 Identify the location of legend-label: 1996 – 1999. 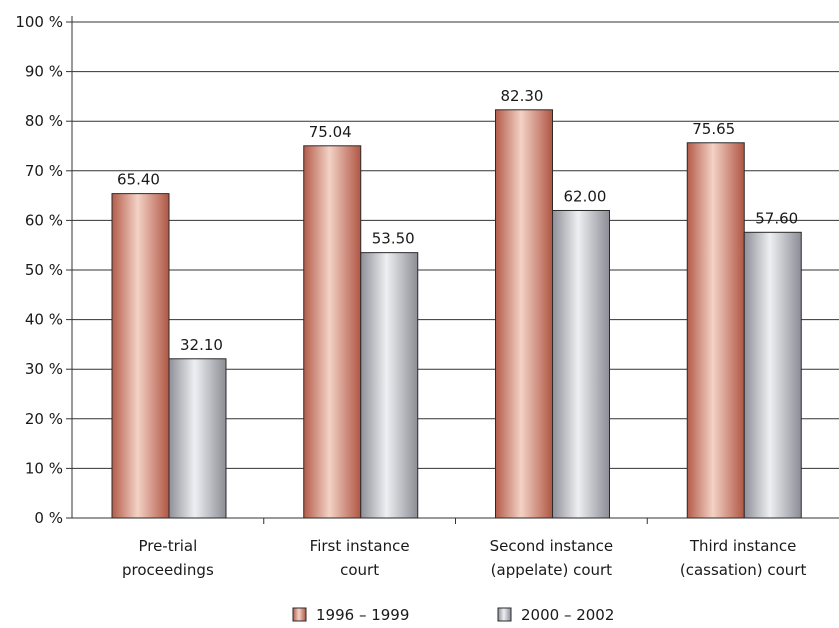
(362, 615).